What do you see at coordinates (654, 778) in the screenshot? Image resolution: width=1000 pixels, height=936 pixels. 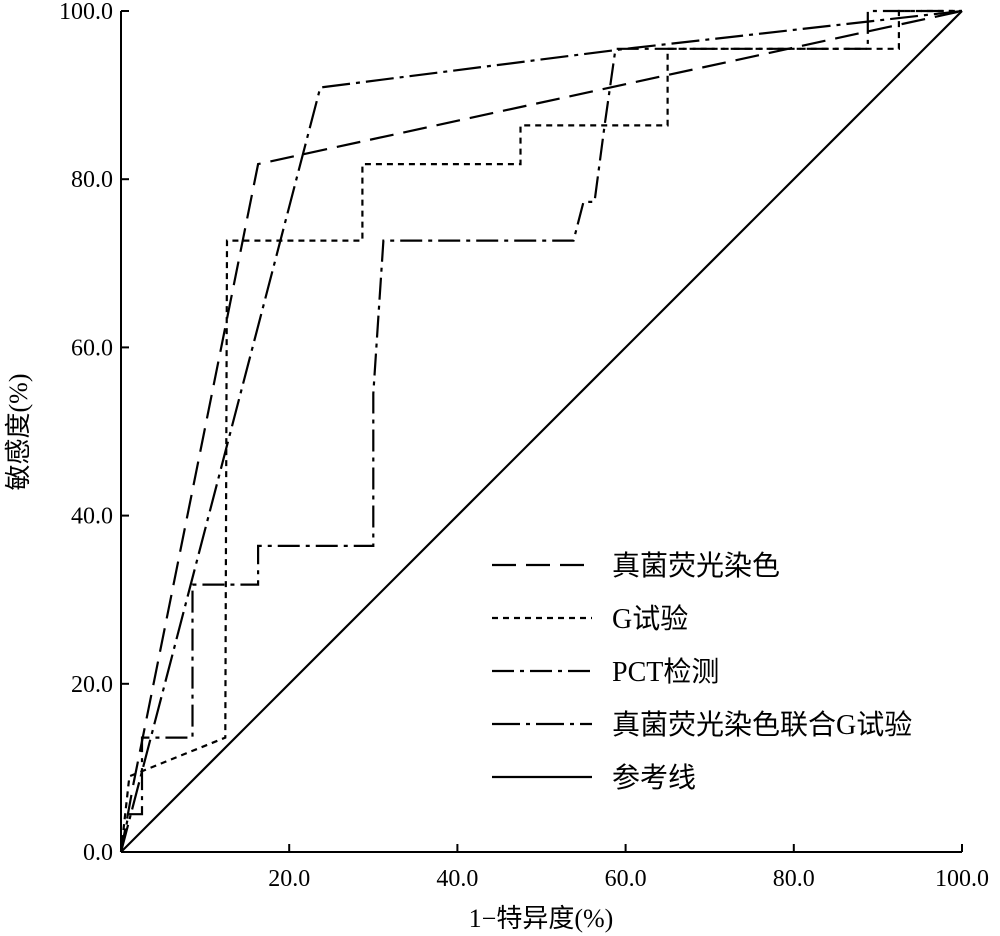 I see `legend-label-5: 参考线` at bounding box center [654, 778].